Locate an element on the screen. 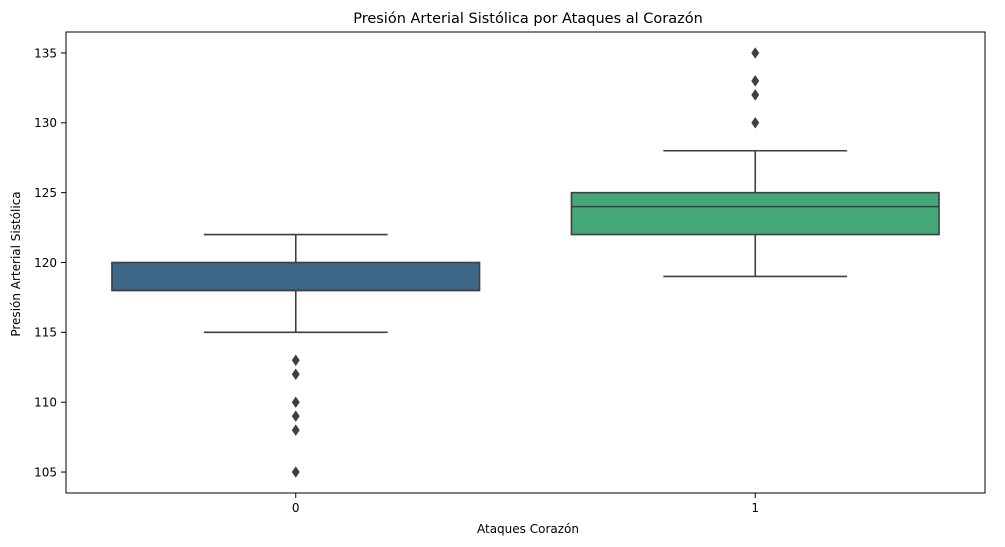  y-axis-label: Presión Arterial Sistólica is located at coordinates (16, 263).